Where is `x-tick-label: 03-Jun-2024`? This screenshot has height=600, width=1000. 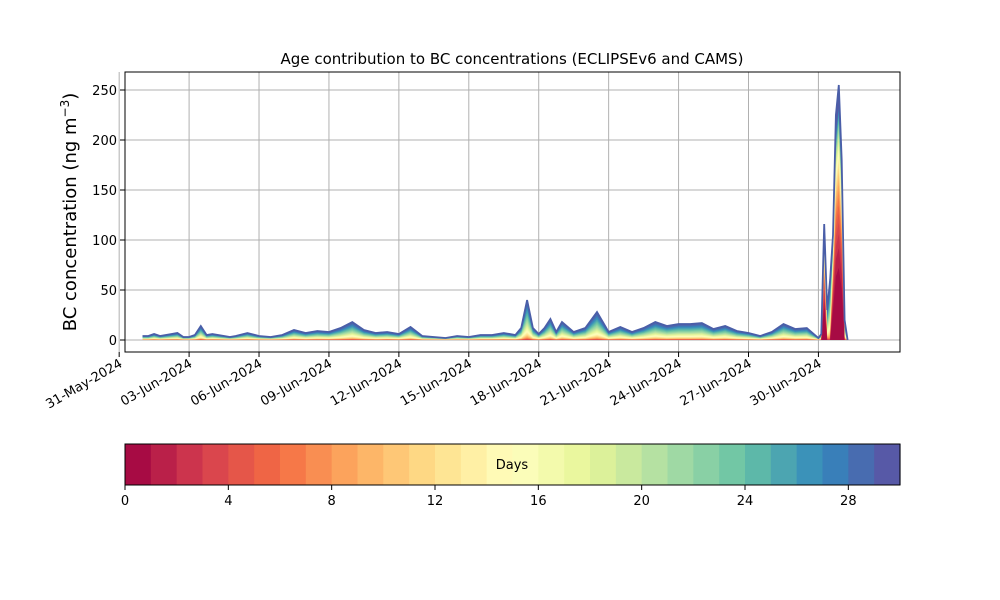
x-tick-label: 03-Jun-2024 is located at coordinates (156, 382).